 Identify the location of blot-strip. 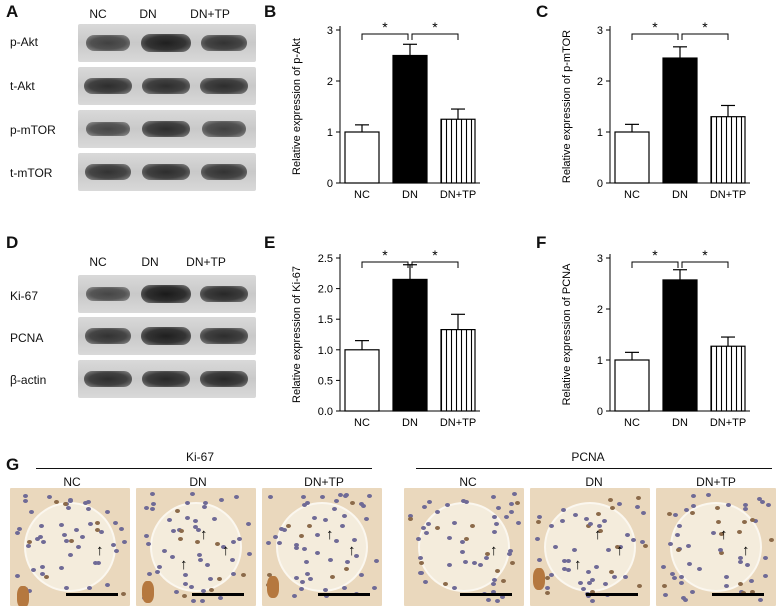
(167, 129).